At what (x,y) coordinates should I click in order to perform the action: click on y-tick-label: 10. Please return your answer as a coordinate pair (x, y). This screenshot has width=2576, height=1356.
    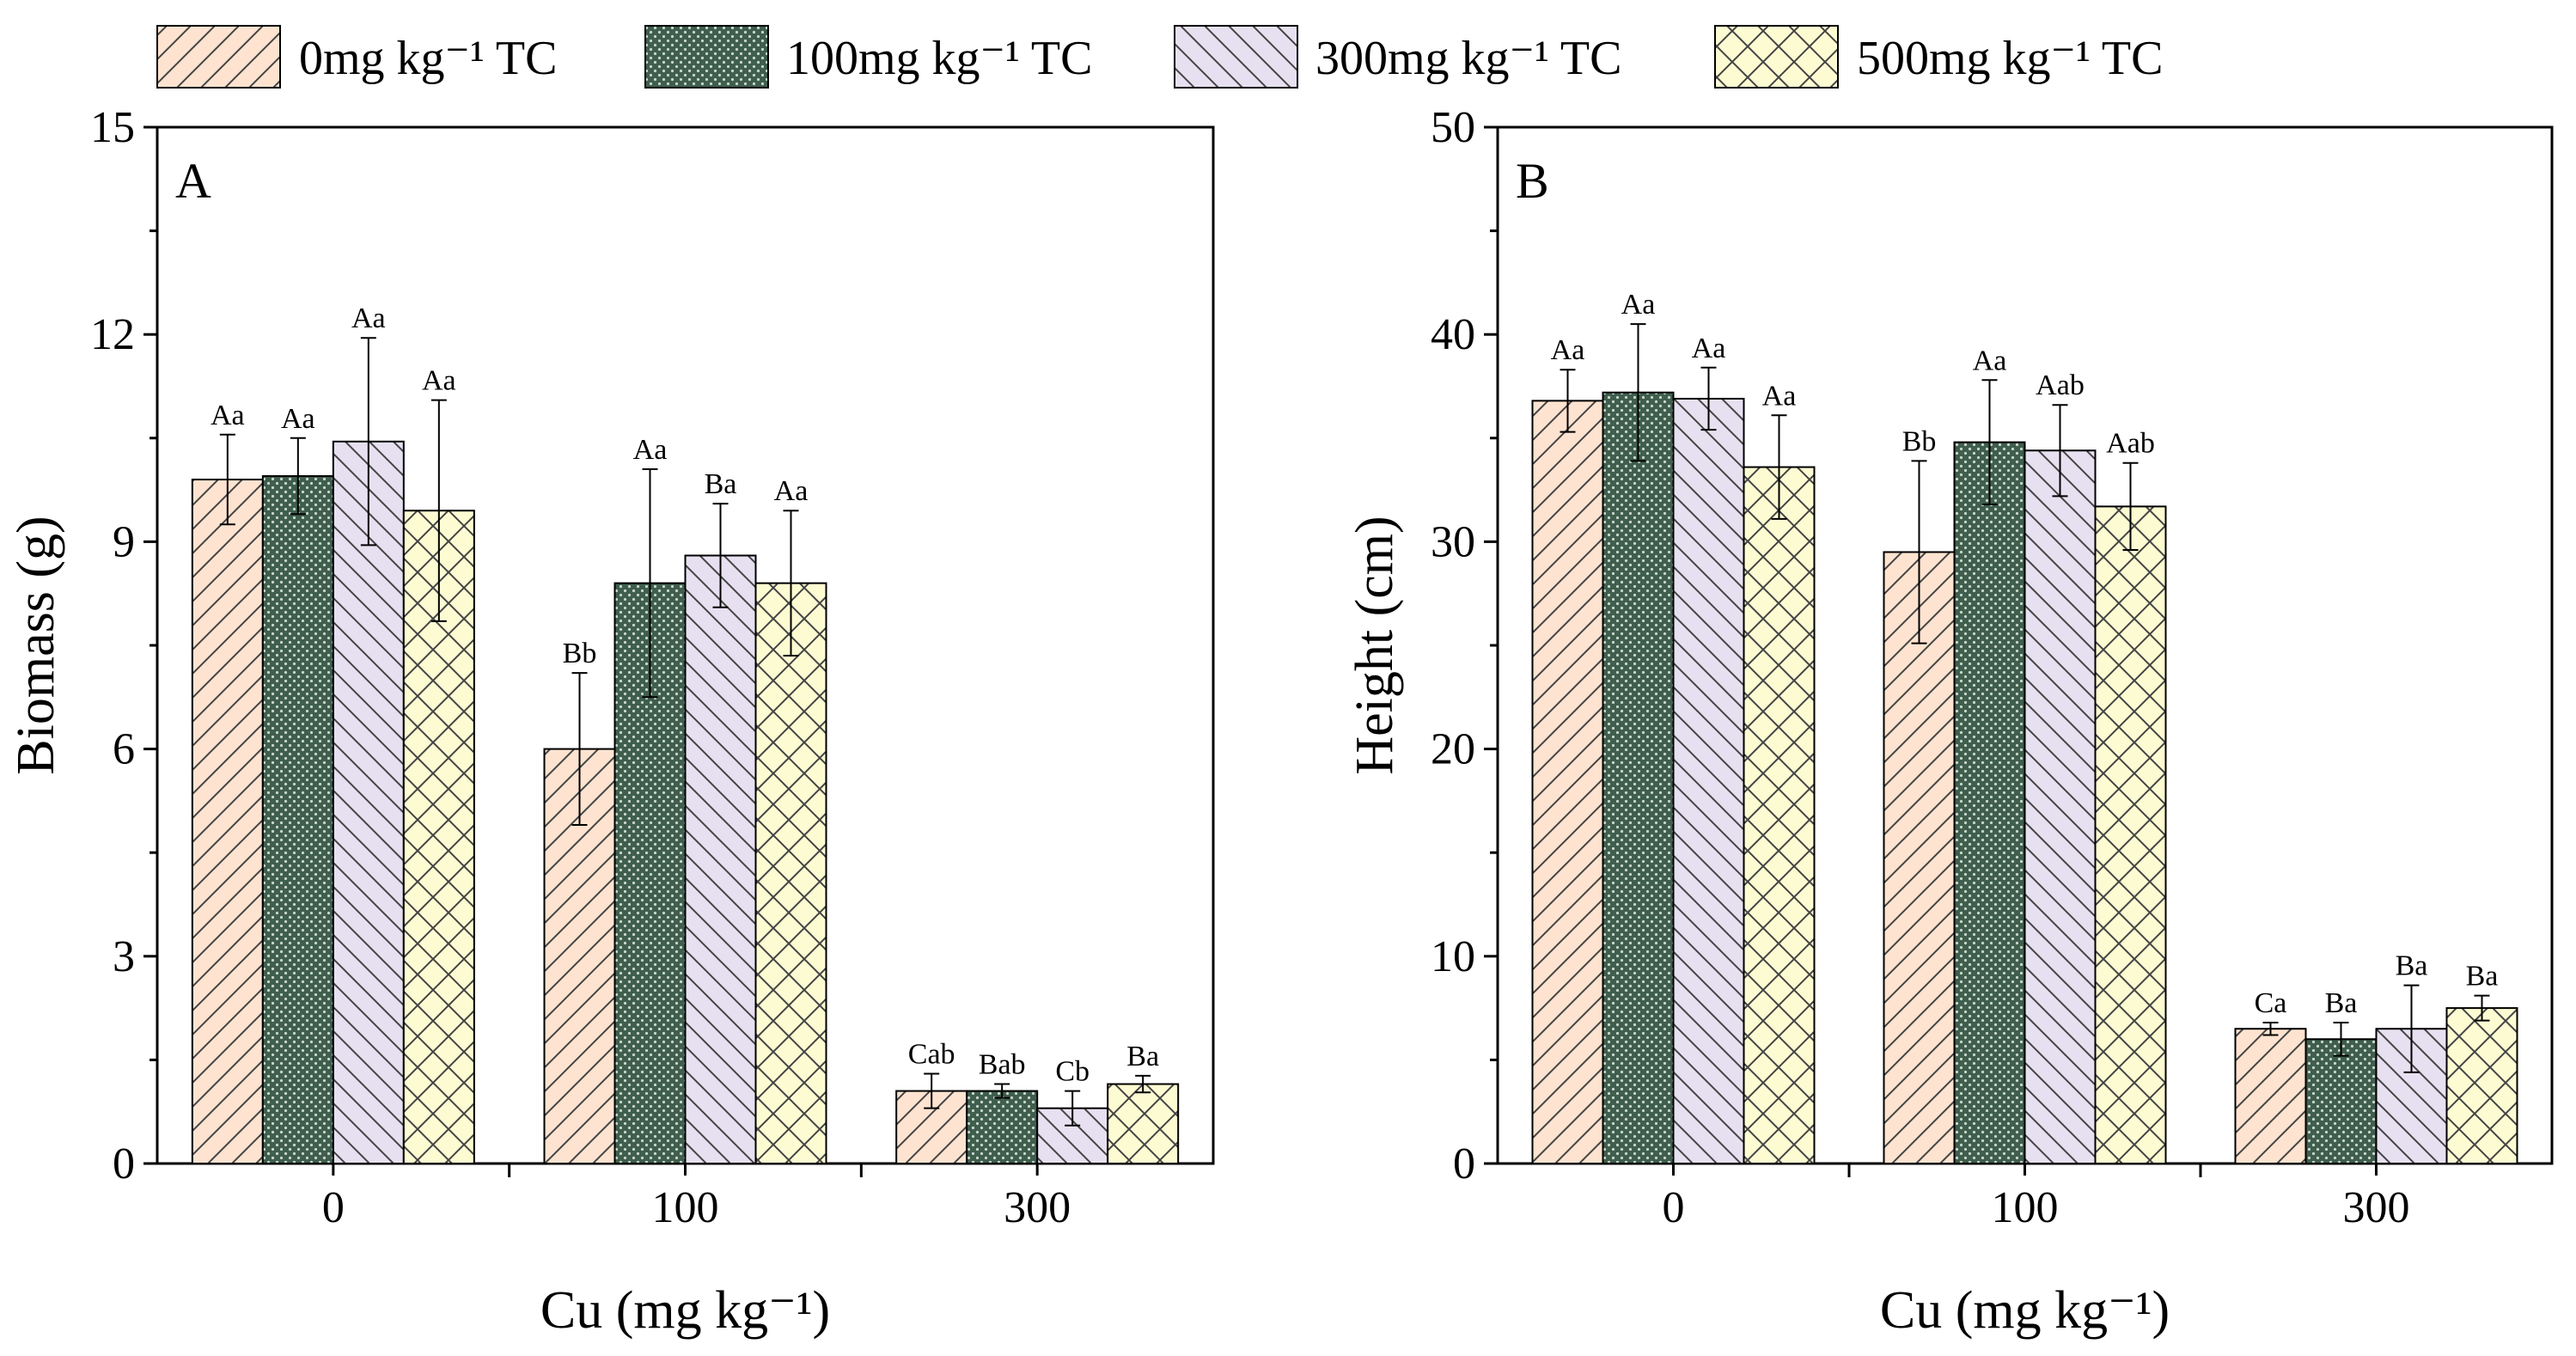
    Looking at the image, I should click on (1453, 956).